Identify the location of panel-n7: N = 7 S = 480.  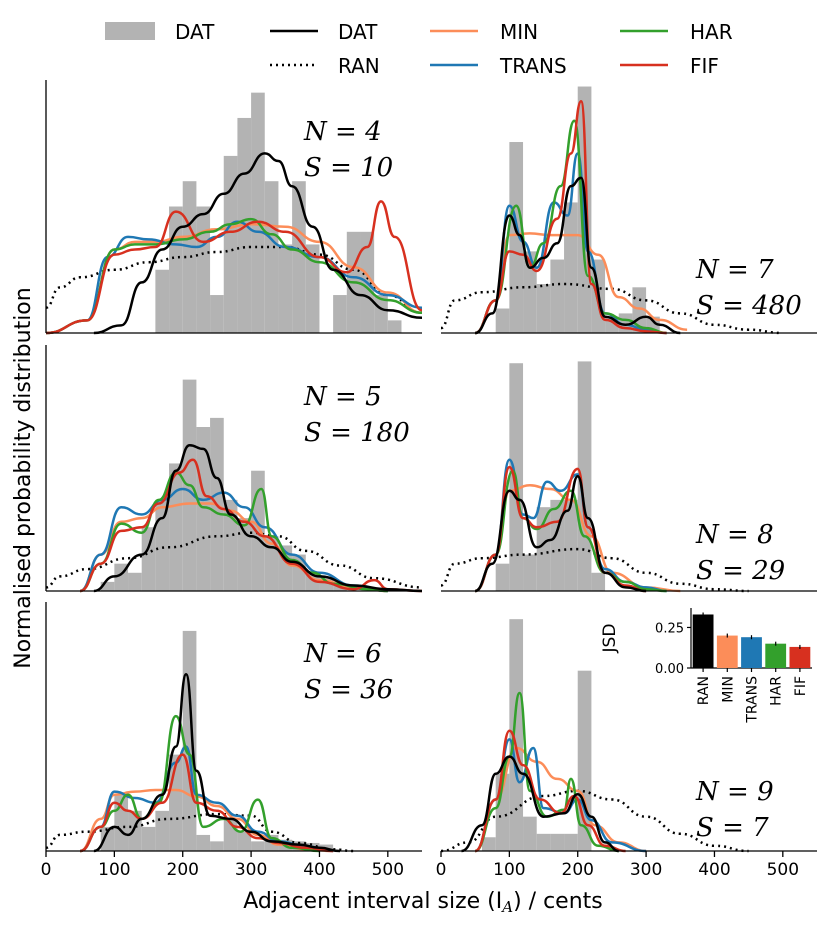
(628, 210).